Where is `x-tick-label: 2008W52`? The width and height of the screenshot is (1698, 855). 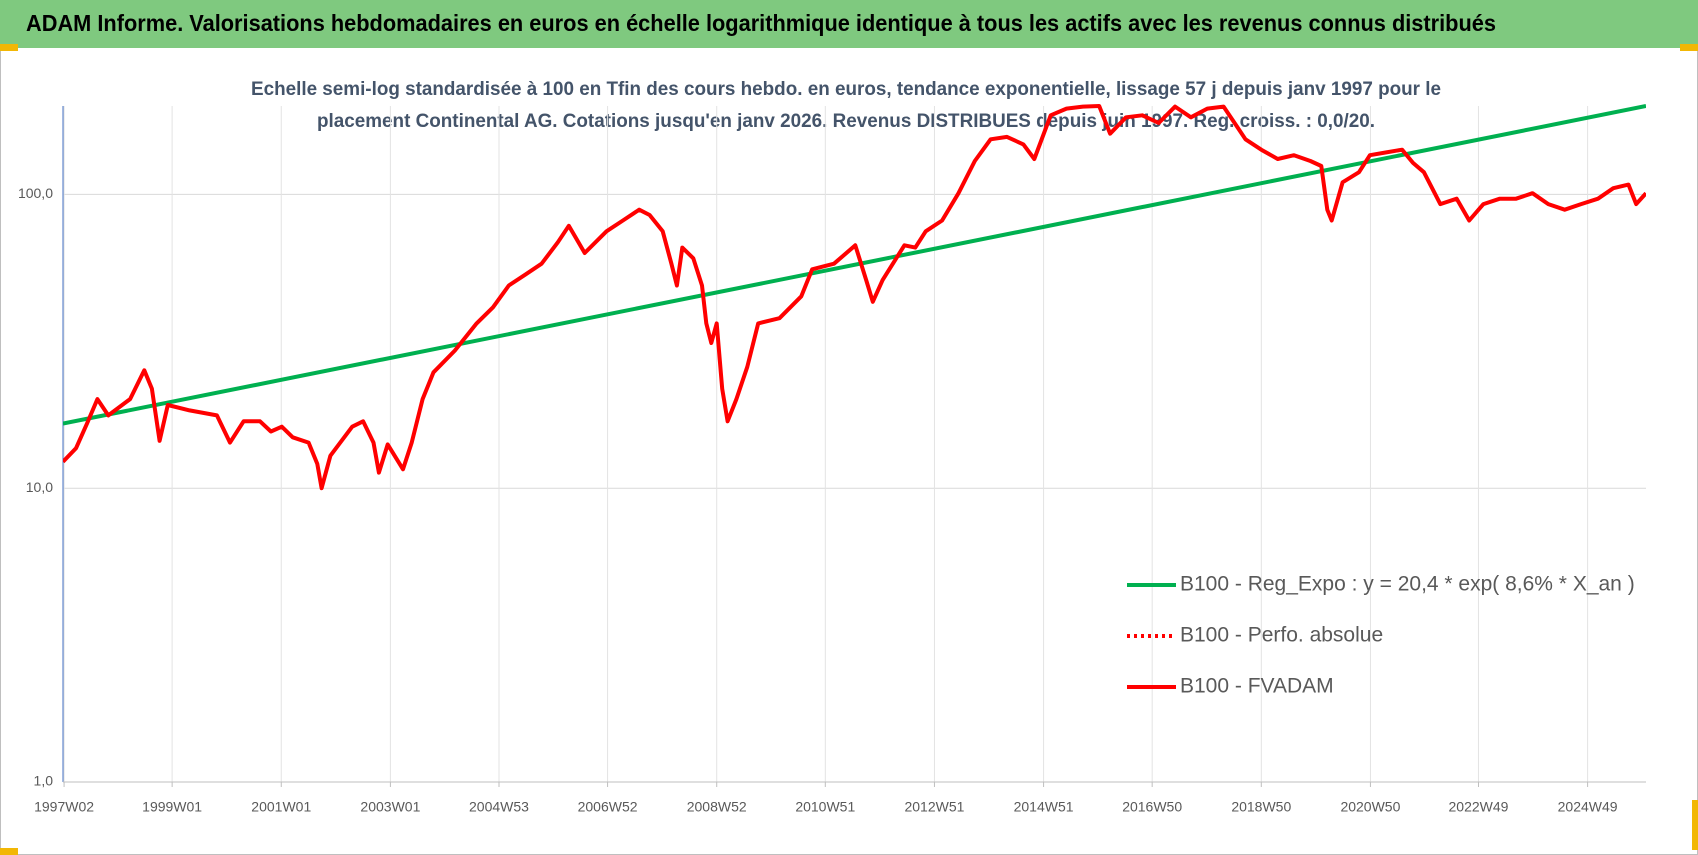
x-tick-label: 2008W52 is located at coordinates (717, 807).